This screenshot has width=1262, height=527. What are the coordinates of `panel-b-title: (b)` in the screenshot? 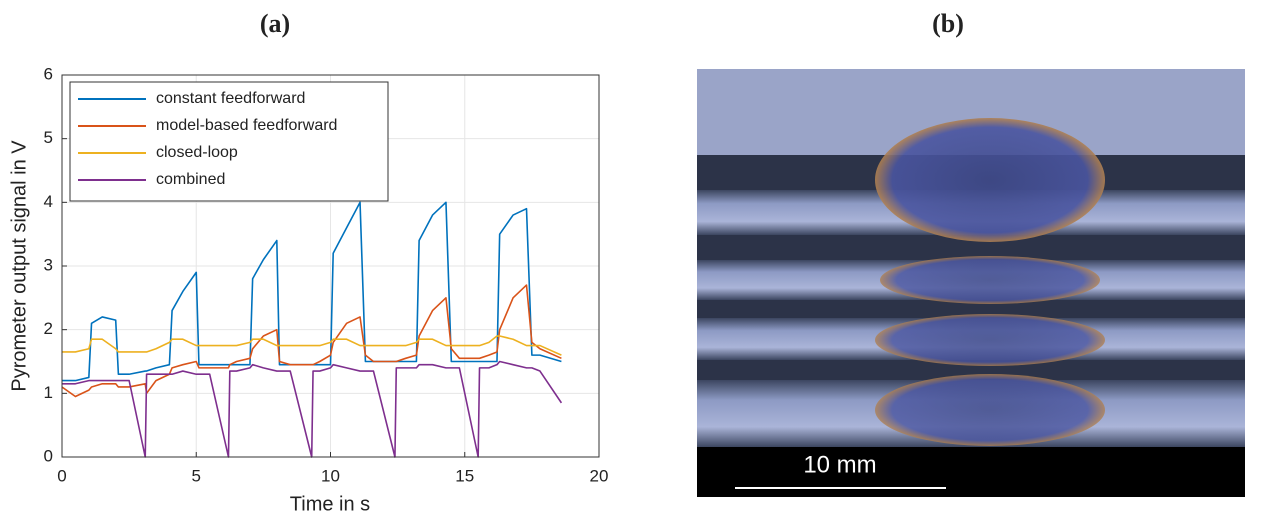 It's located at (948, 23).